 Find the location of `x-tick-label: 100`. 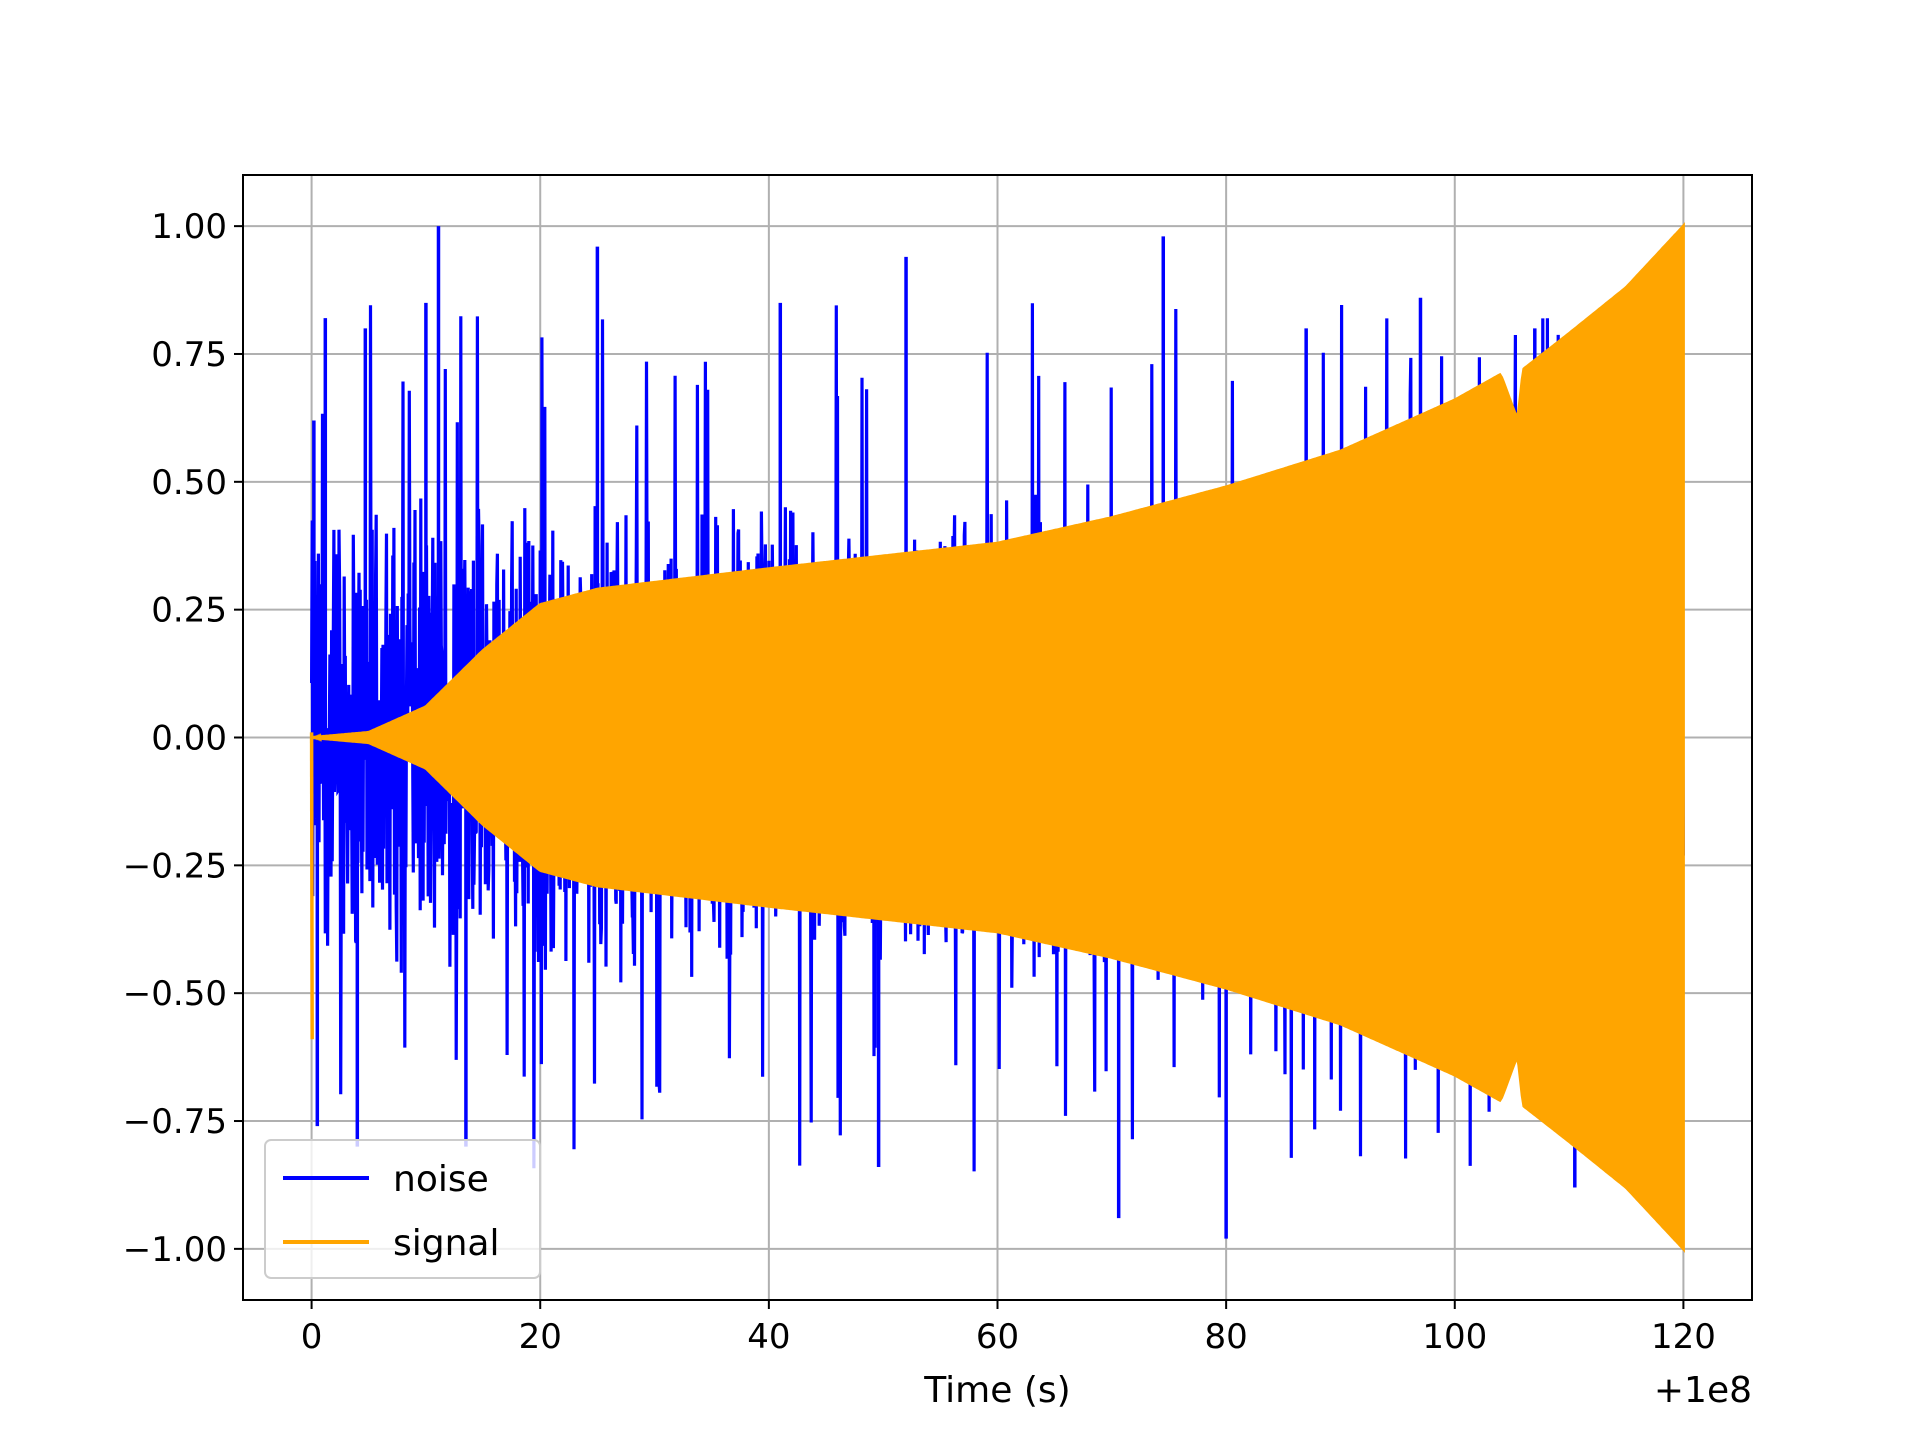

x-tick-label: 100 is located at coordinates (1454, 1337).